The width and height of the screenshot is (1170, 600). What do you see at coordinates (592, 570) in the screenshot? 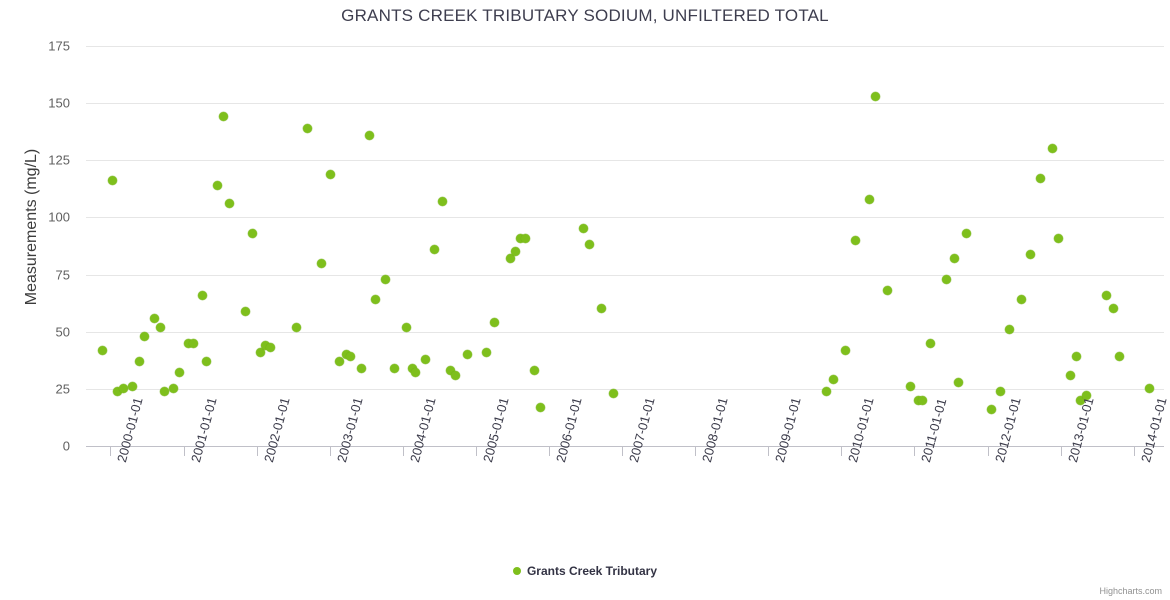
I see `legend-item-label: Grants Creek Tributary` at bounding box center [592, 570].